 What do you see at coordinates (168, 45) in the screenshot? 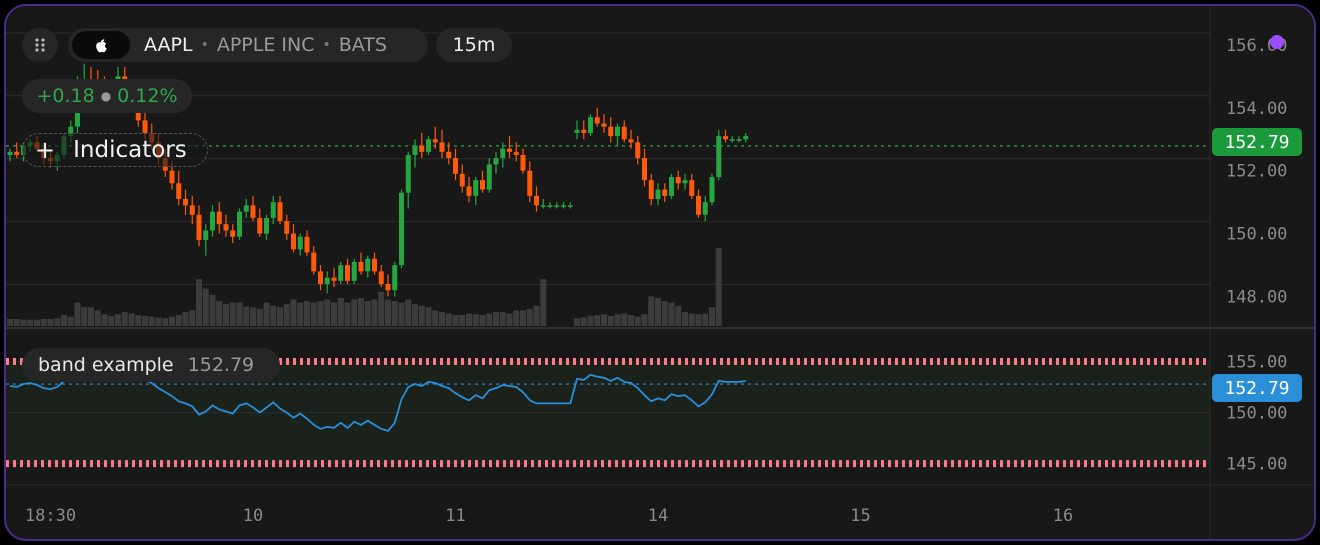
I see `symbol-ticker: AAPL` at bounding box center [168, 45].